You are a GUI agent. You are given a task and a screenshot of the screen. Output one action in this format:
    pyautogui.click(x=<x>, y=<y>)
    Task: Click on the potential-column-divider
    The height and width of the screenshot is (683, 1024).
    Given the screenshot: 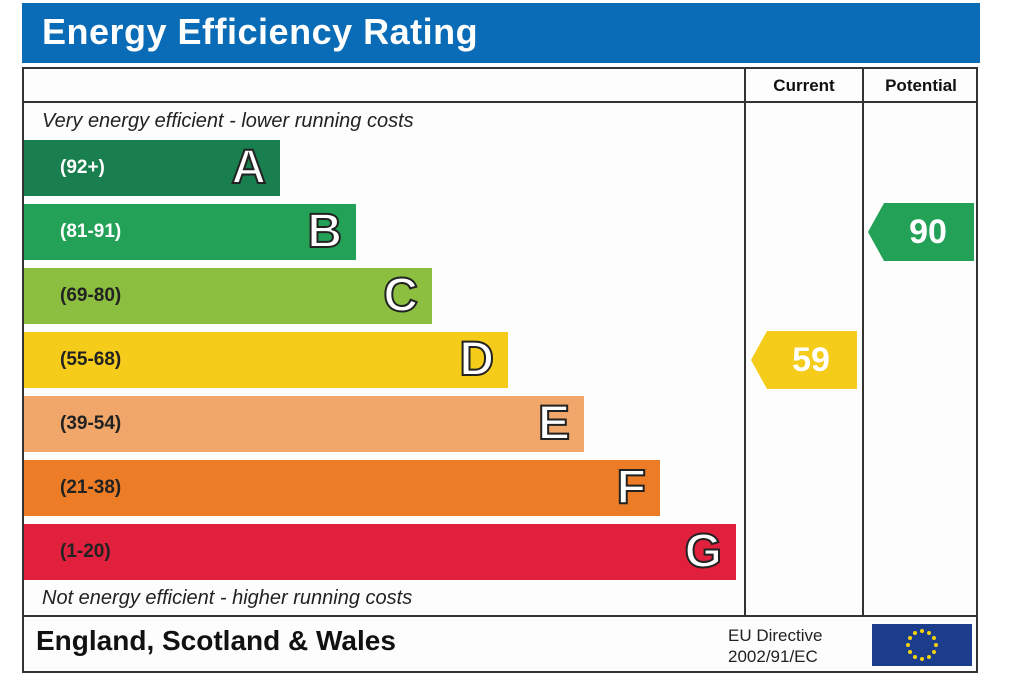 What is the action you would take?
    pyautogui.click(x=863, y=342)
    